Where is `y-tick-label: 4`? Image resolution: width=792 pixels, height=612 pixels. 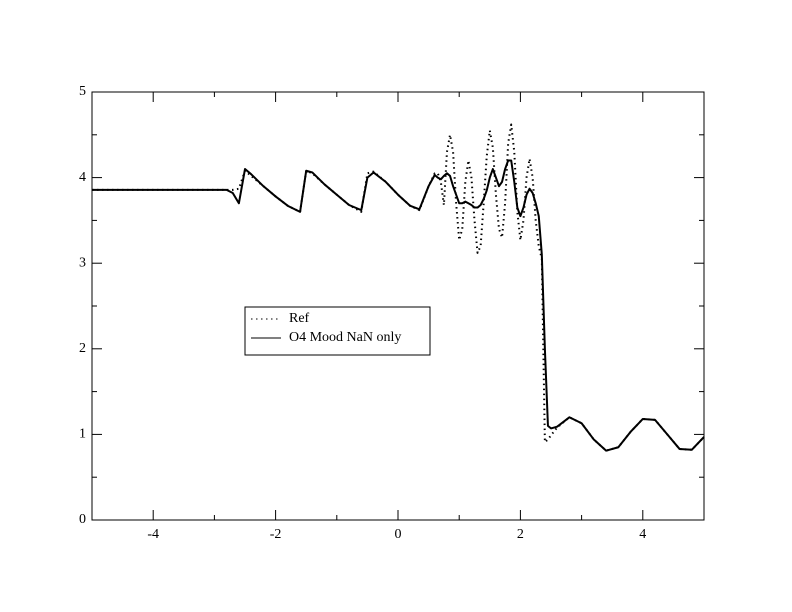
y-tick-label: 4 is located at coordinates (82, 177).